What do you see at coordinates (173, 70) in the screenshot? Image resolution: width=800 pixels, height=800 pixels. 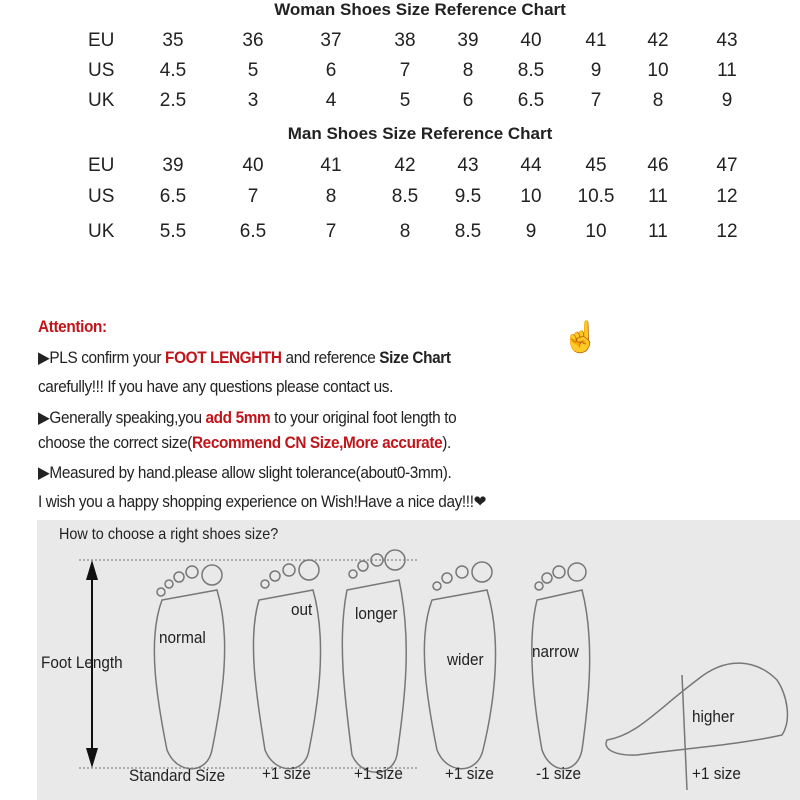 I see `size-cell: 4.5` at bounding box center [173, 70].